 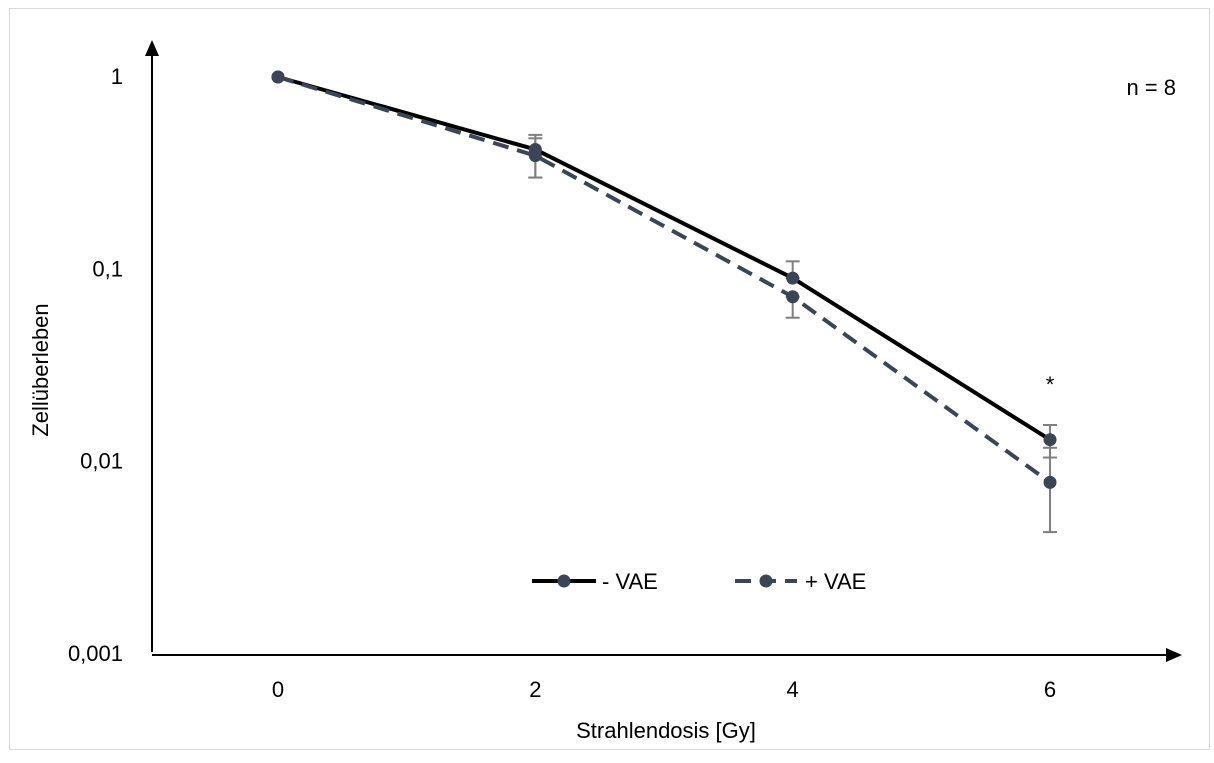 I want to click on x-axis-arrow, so click(x=1174, y=655).